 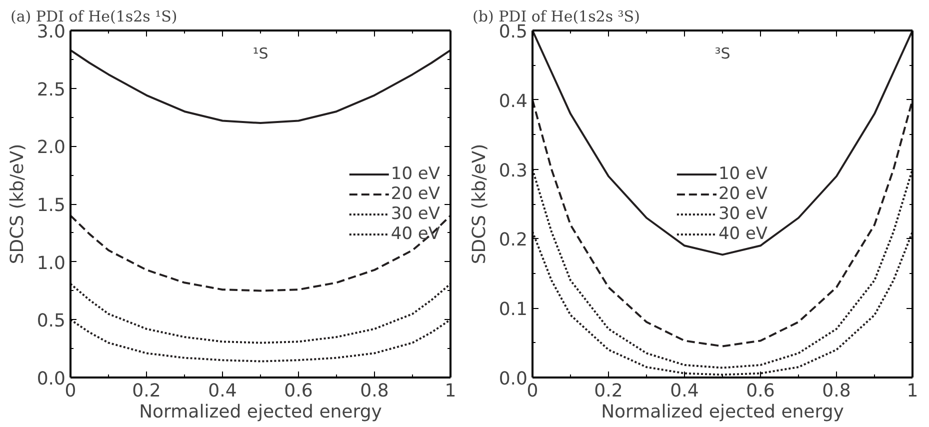 What do you see at coordinates (722, 53) in the screenshot?
I see `annotation: ³S` at bounding box center [722, 53].